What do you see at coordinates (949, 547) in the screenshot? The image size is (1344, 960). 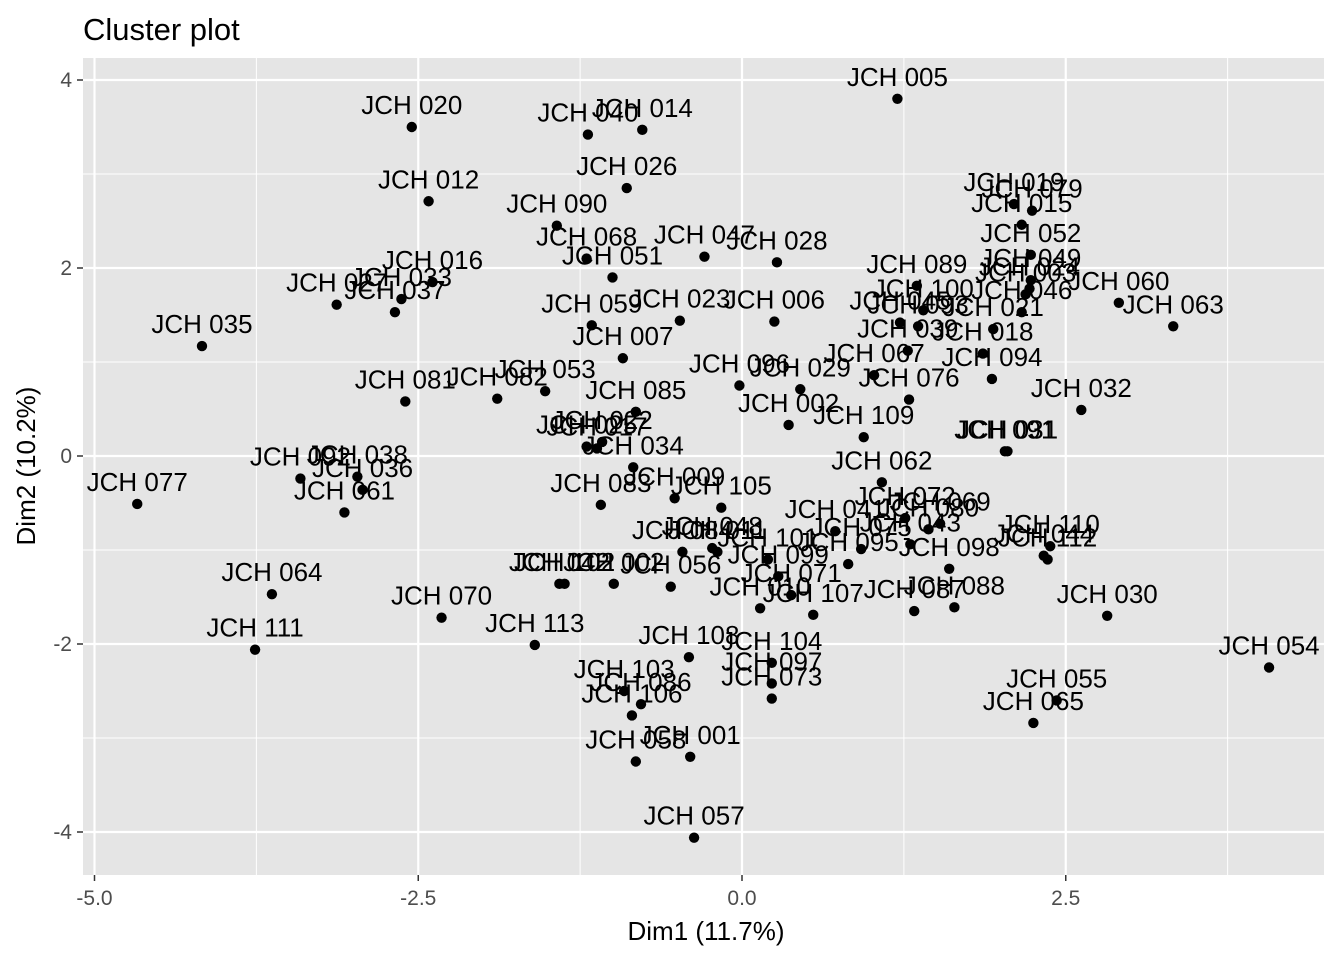 I see `point-label: JCH 098` at bounding box center [949, 547].